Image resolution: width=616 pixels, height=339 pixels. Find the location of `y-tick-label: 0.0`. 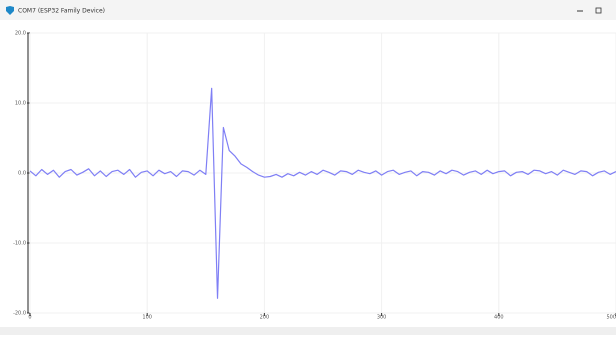

y-tick-label: 0.0 is located at coordinates (22, 174).